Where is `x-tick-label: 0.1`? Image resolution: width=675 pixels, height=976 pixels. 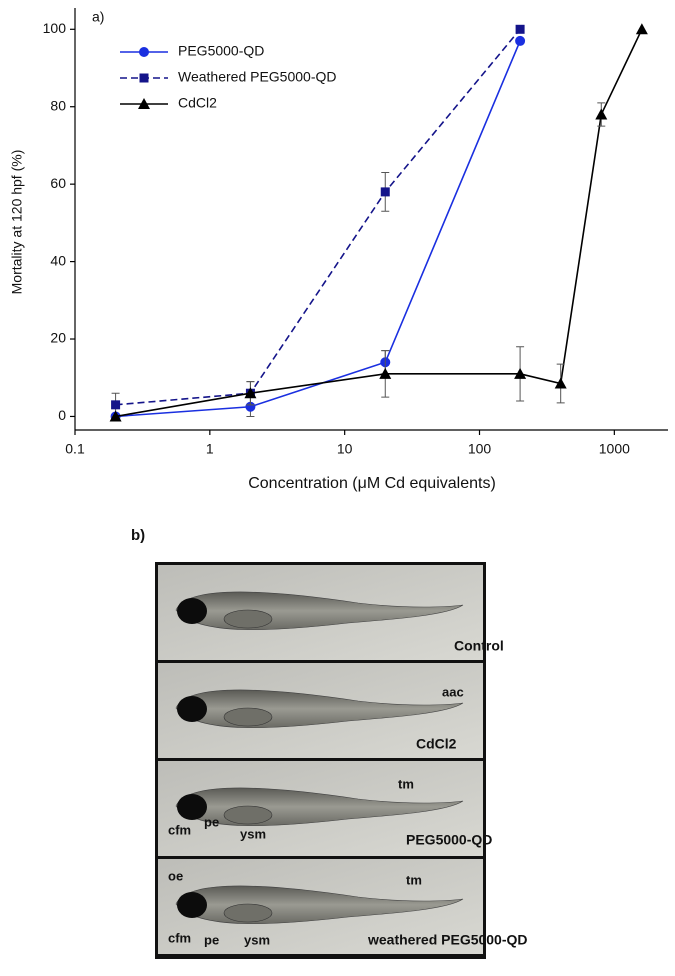 x-tick-label: 0.1 is located at coordinates (75, 449).